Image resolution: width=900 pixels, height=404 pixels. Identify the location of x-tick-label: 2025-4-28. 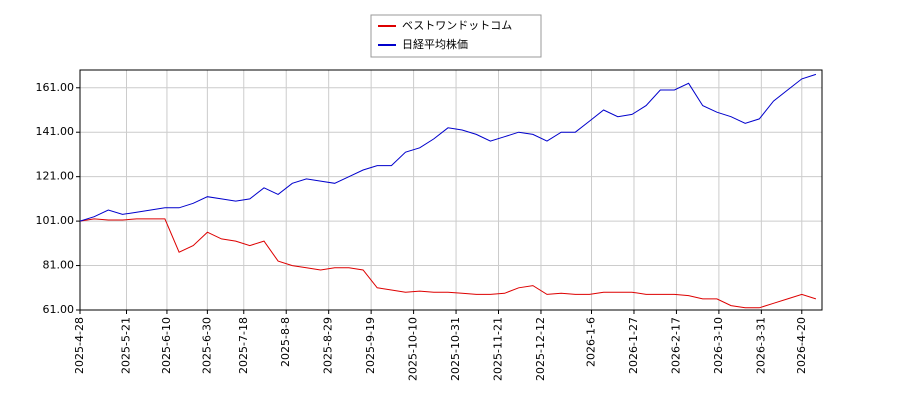
(79, 345).